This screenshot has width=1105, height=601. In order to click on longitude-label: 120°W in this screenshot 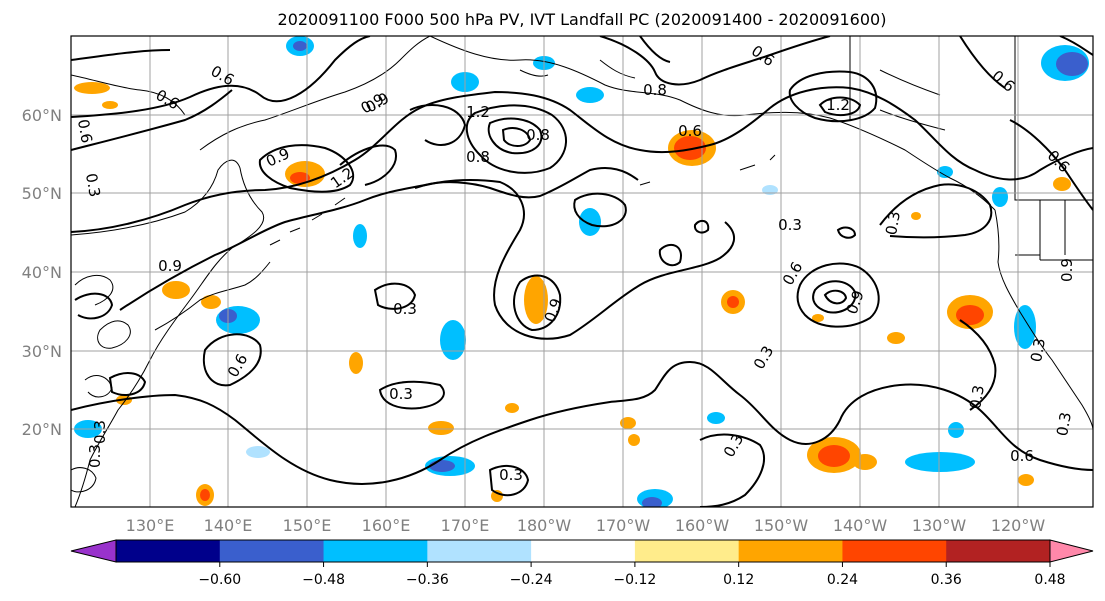, I will do `click(1018, 525)`.